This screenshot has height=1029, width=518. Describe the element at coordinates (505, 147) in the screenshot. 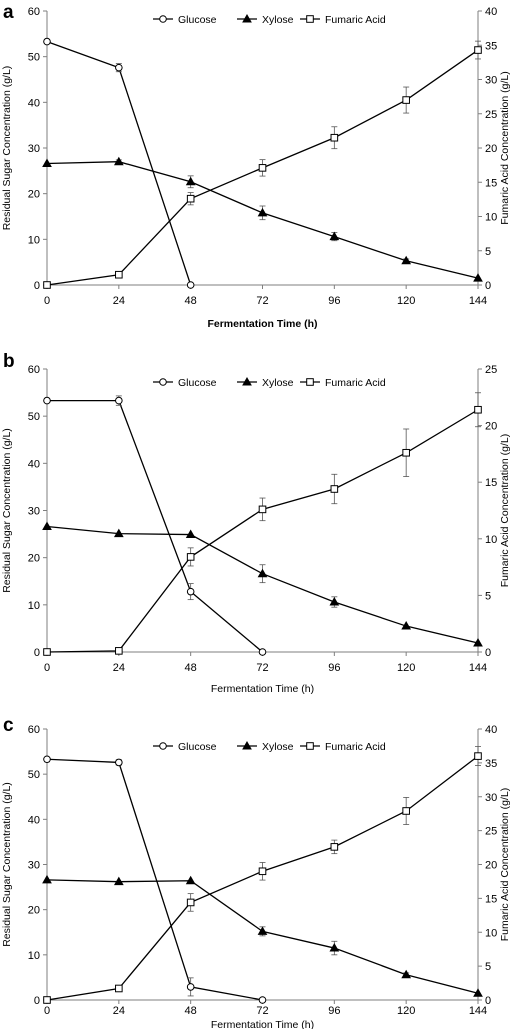

I see `y2-axis-title: Fumaric Acid Concentration (g/L)` at that location.